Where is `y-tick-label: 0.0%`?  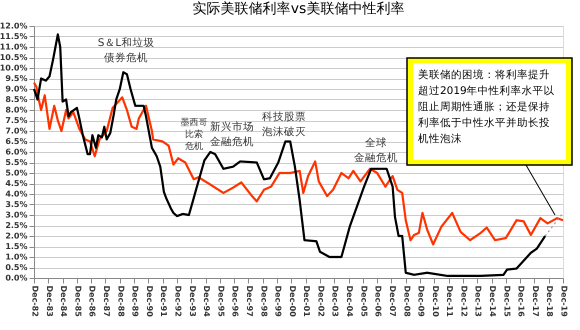 y-tick-label: 0.0% is located at coordinates (16, 278).